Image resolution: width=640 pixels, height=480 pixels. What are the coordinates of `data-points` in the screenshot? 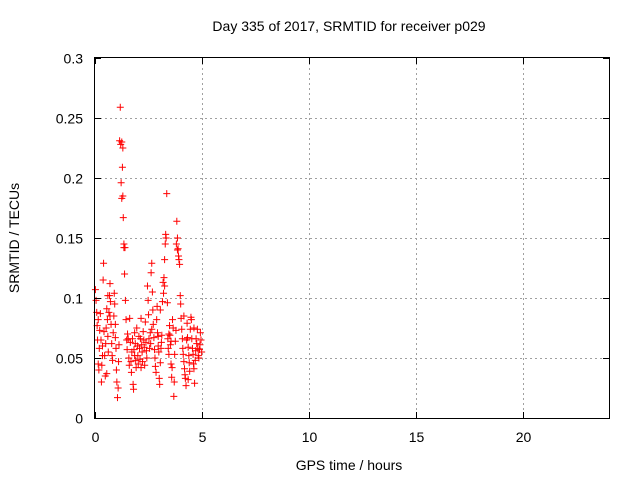 It's located at (148, 252).